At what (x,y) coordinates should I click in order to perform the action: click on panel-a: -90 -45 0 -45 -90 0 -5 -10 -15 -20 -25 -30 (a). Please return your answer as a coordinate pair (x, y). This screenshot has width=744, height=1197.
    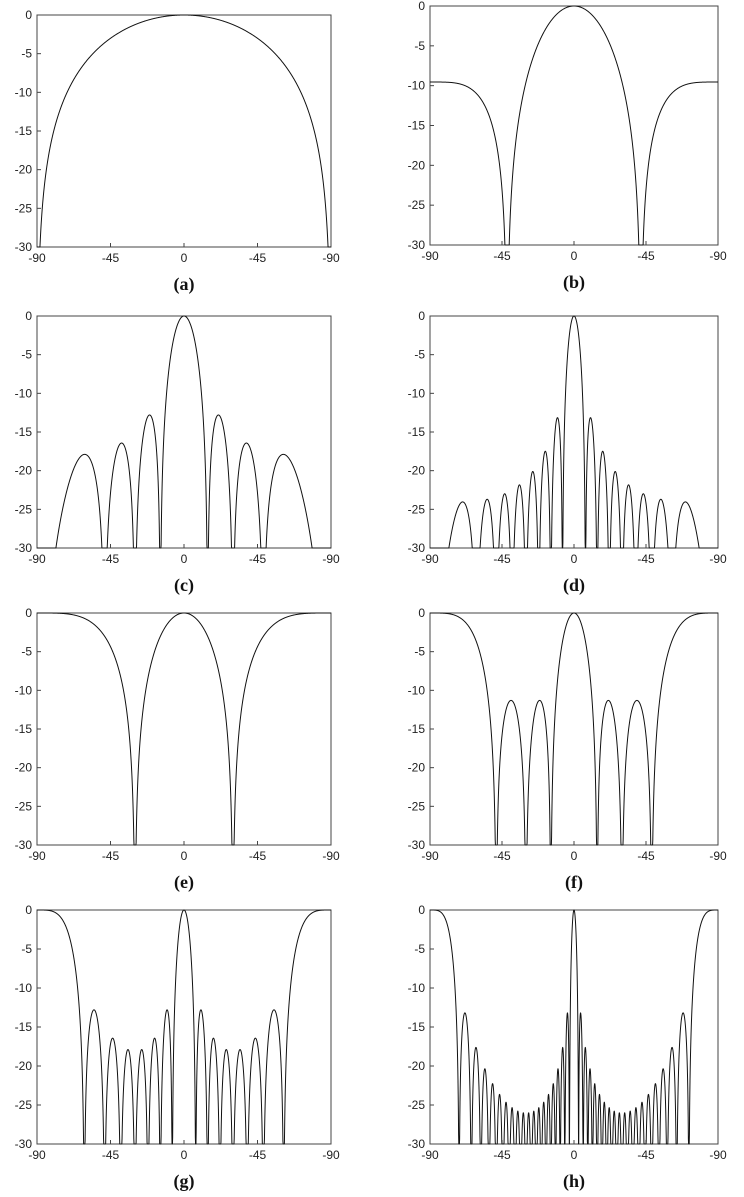
    Looking at the image, I should click on (177, 151).